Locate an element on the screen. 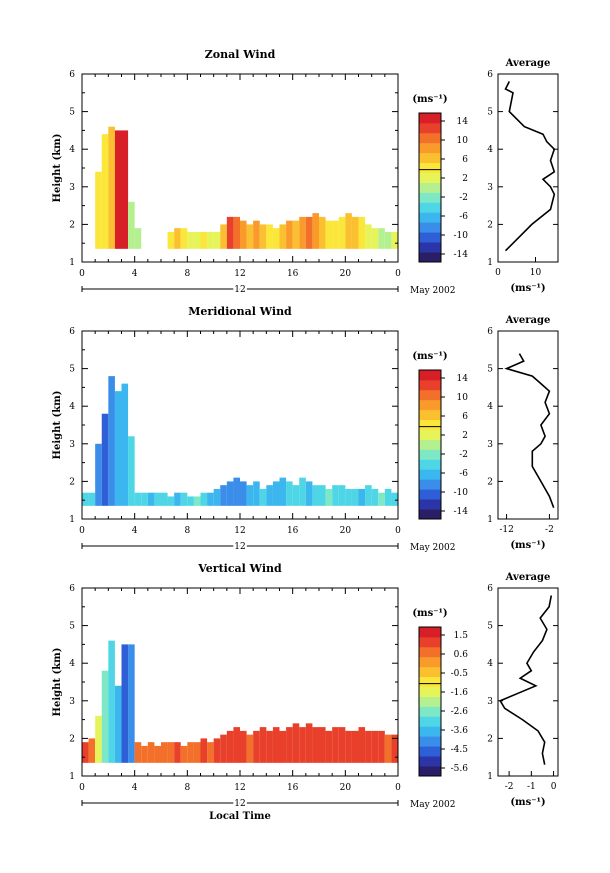 Image resolution: width=610 pixels, height=873 pixels. profile-y-tick-label: 5 is located at coordinates (490, 113).